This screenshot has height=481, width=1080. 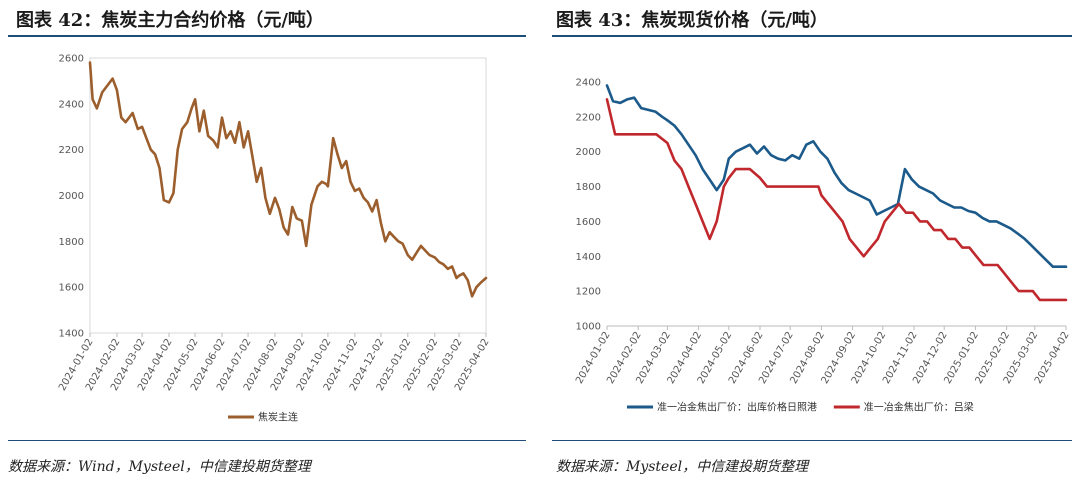 I want to click on y-tick-label: 1200, so click(x=588, y=292).